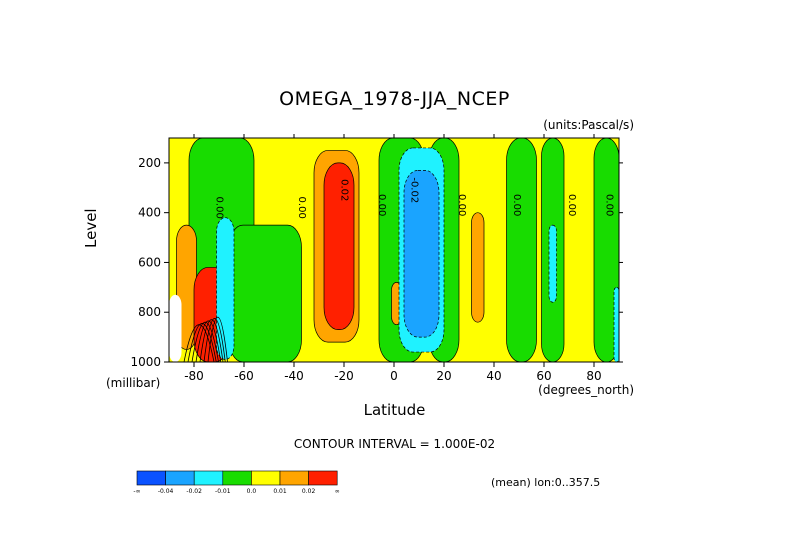 The width and height of the screenshot is (789, 558). I want to click on contour-interval-text: CONTOUR INTERVAL = 1.000E-02, so click(394, 444).